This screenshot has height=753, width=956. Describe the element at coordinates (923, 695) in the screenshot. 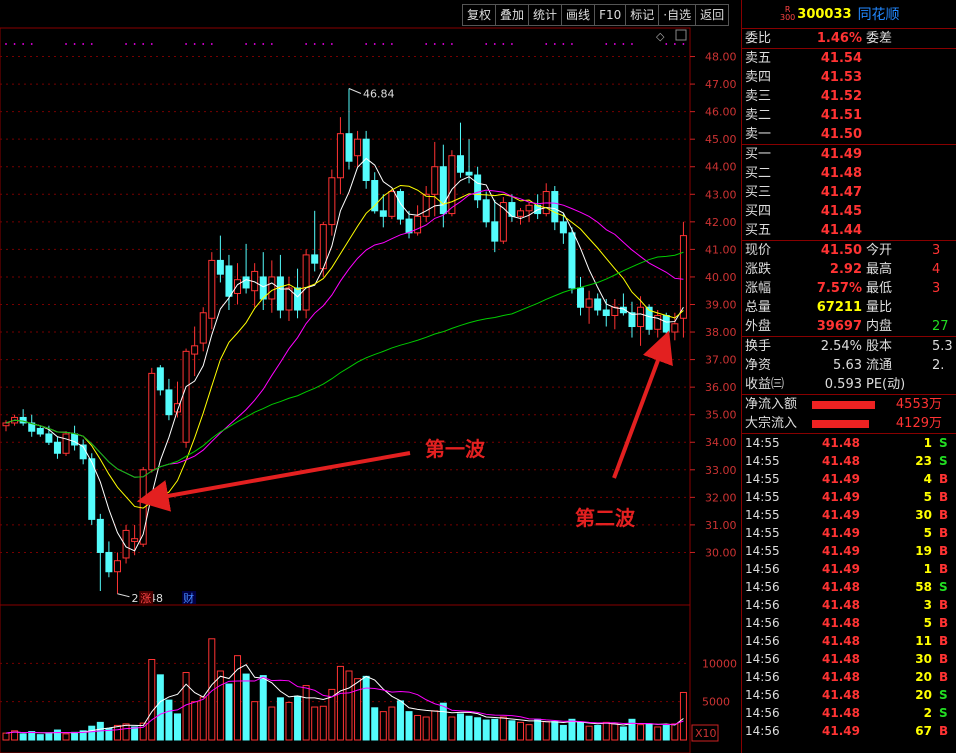

I see `trade-volume: 20` at that location.